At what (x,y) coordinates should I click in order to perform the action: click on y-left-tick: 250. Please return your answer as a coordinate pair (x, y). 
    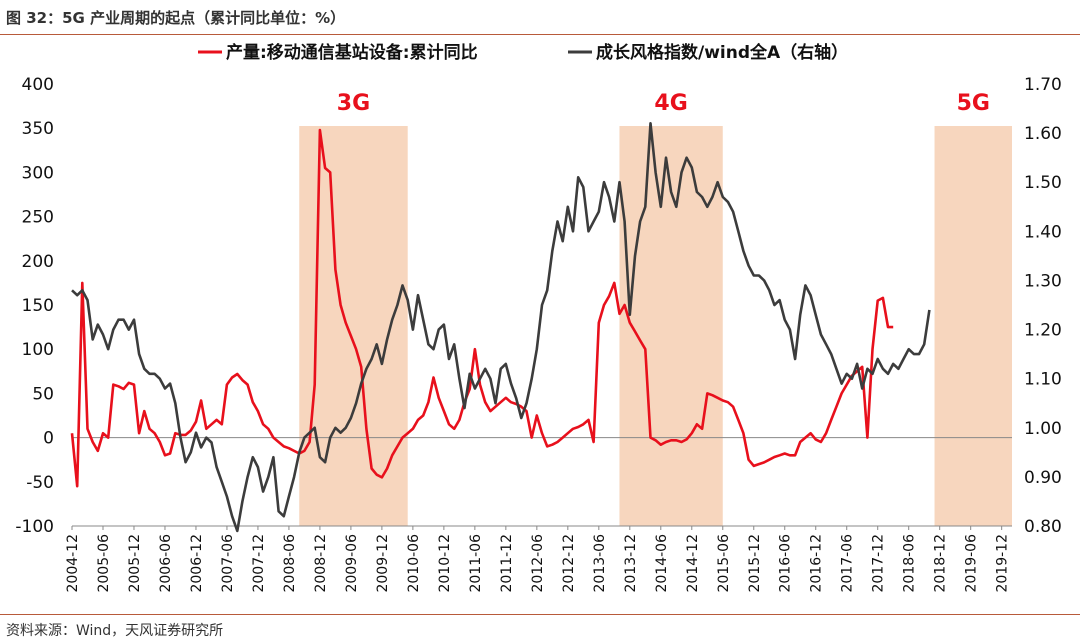
    Looking at the image, I should click on (38, 218).